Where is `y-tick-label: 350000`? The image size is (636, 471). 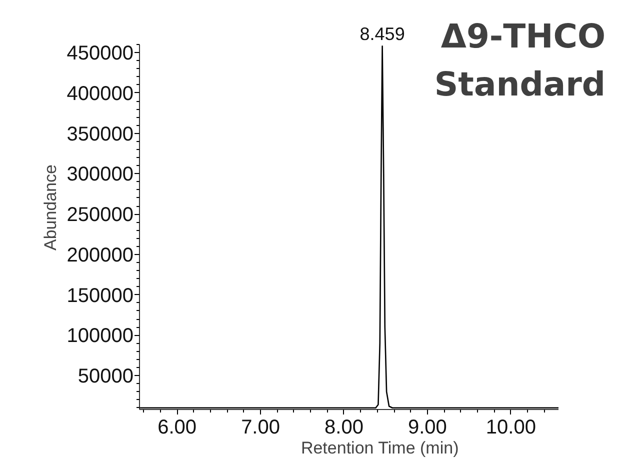 y-tick-label: 350000 is located at coordinates (100, 134).